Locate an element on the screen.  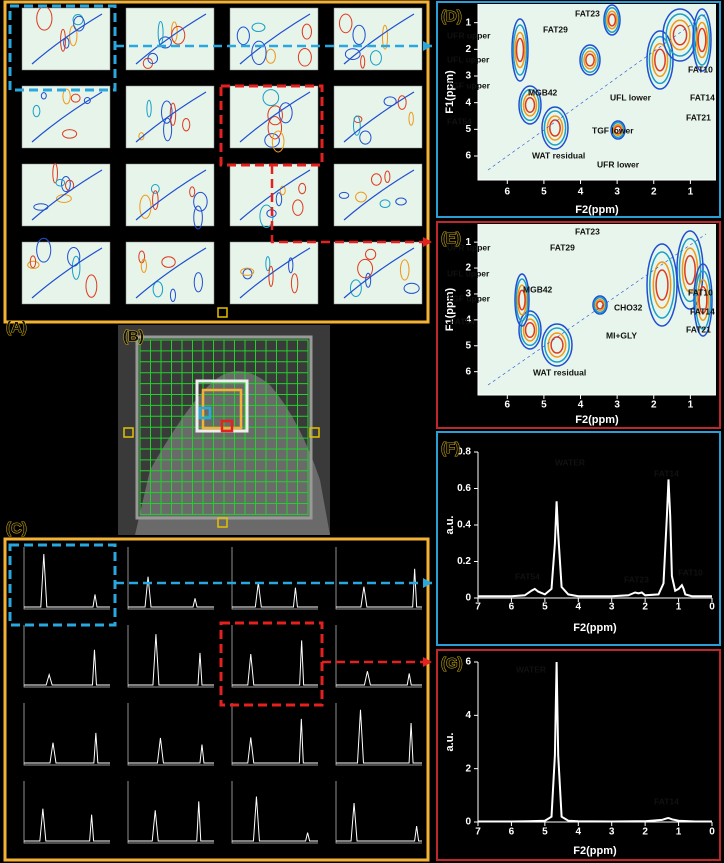
voxel is located at coordinates (205, 413).